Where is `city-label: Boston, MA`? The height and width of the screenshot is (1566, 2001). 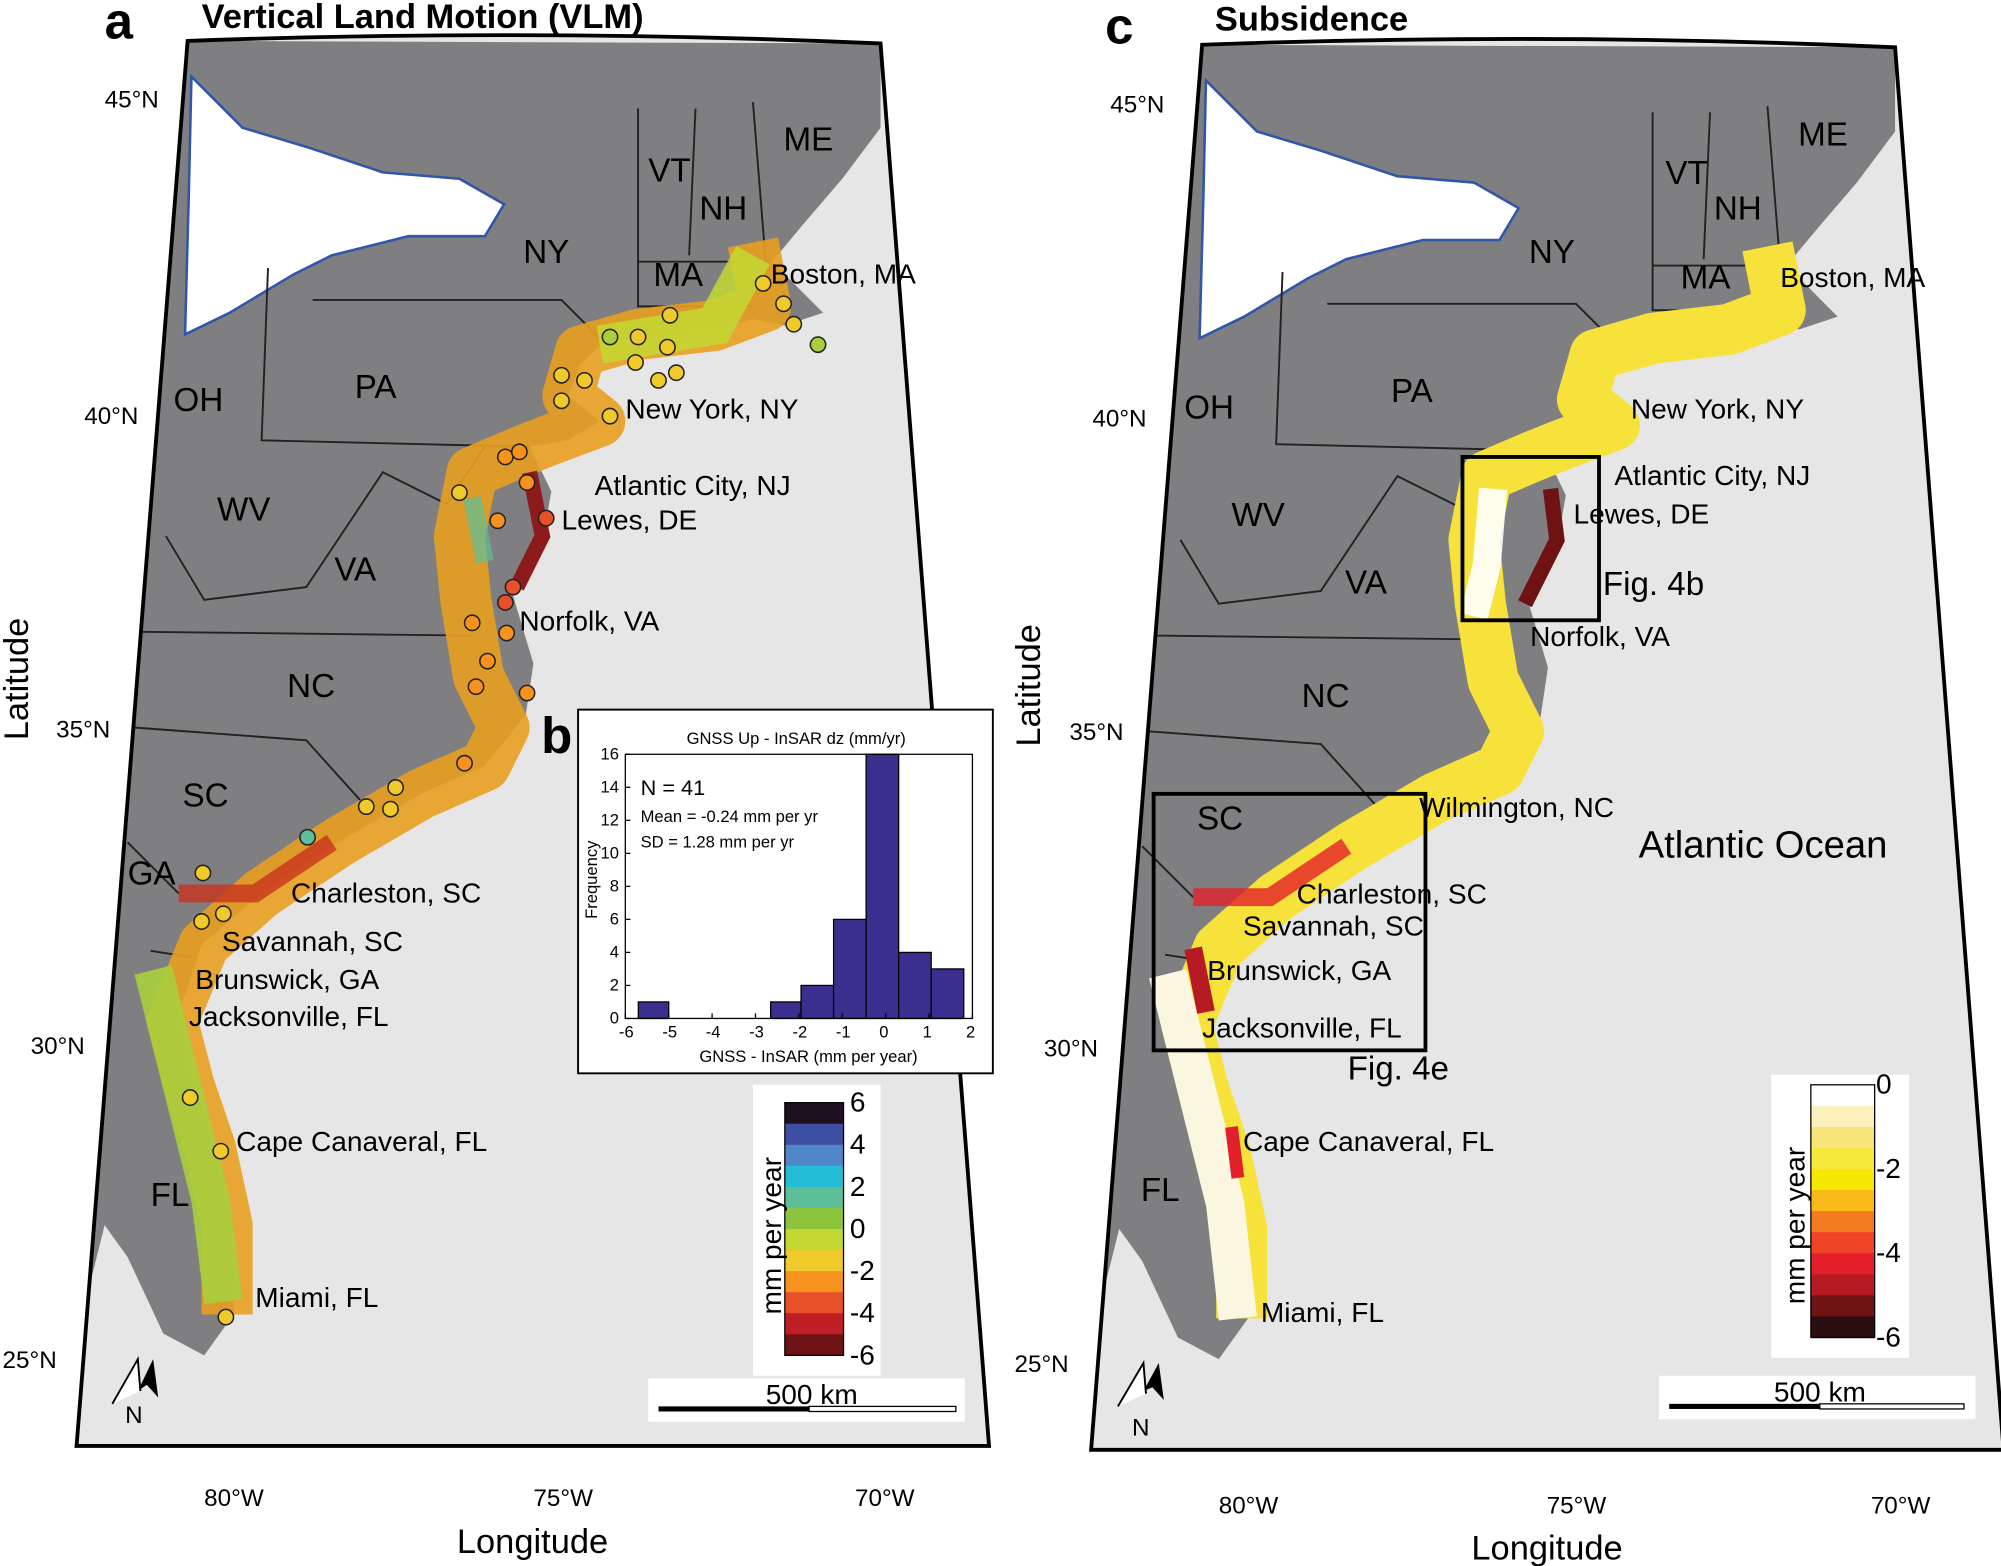
city-label: Boston, MA is located at coordinates (1852, 277).